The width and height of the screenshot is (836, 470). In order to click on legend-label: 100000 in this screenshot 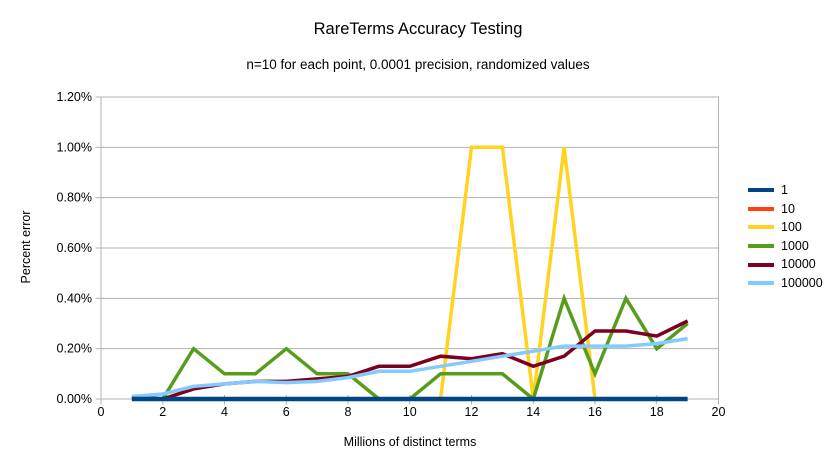, I will do `click(802, 283)`.